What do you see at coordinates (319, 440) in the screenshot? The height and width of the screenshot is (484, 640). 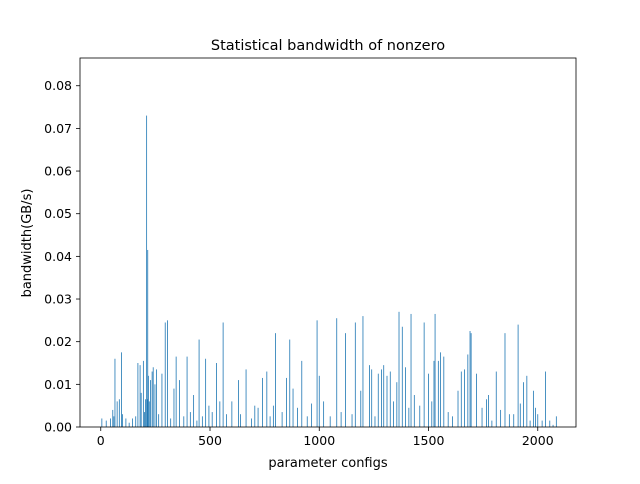 I see `x-tick-label: 1000` at bounding box center [319, 440].